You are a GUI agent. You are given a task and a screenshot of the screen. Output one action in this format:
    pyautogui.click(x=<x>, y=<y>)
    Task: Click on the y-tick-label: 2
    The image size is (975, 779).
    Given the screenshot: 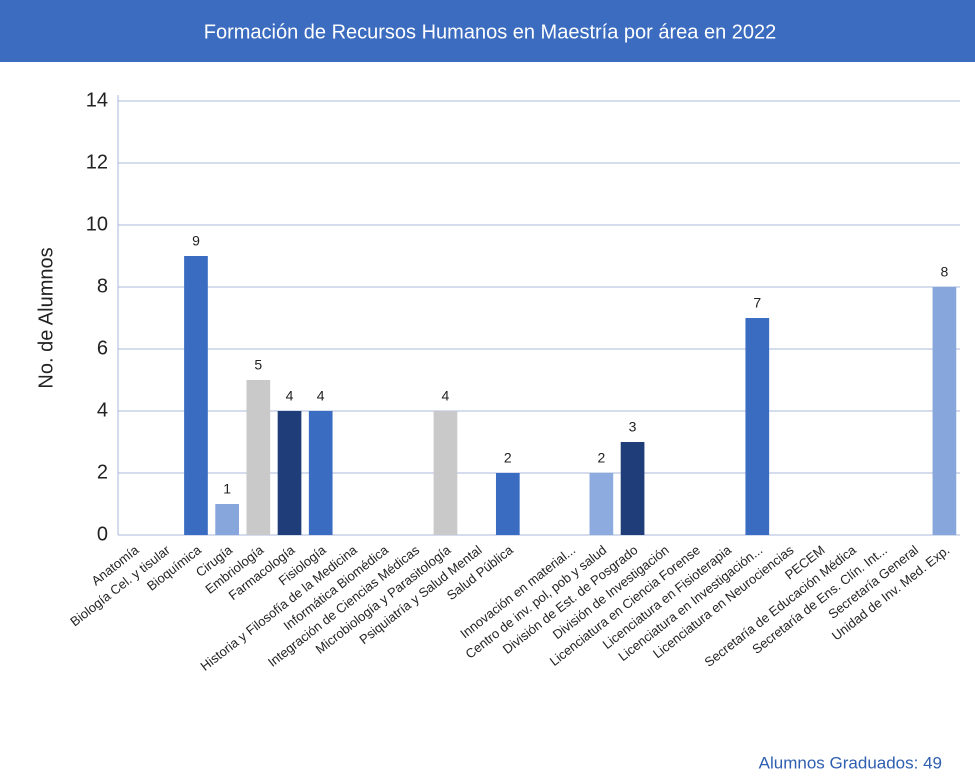 What is the action you would take?
    pyautogui.click(x=102, y=472)
    